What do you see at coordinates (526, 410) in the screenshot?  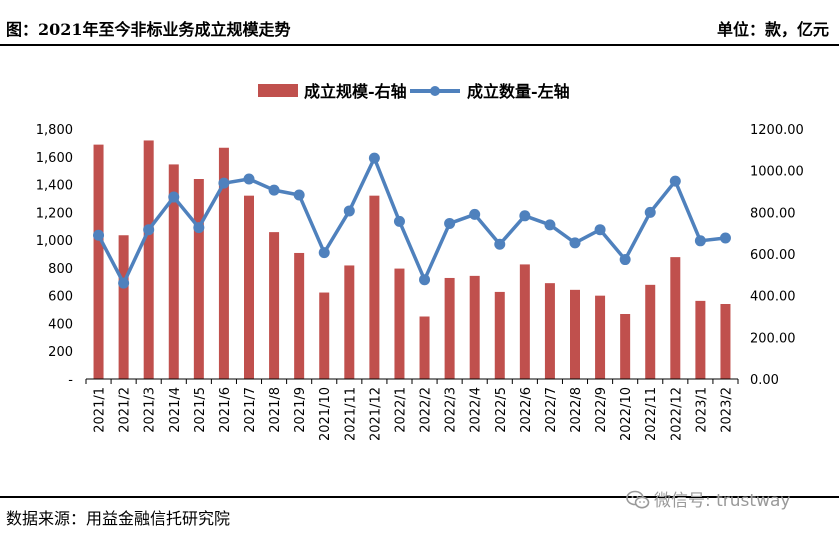 I see `x-tick-label: 2022/6` at bounding box center [526, 410].